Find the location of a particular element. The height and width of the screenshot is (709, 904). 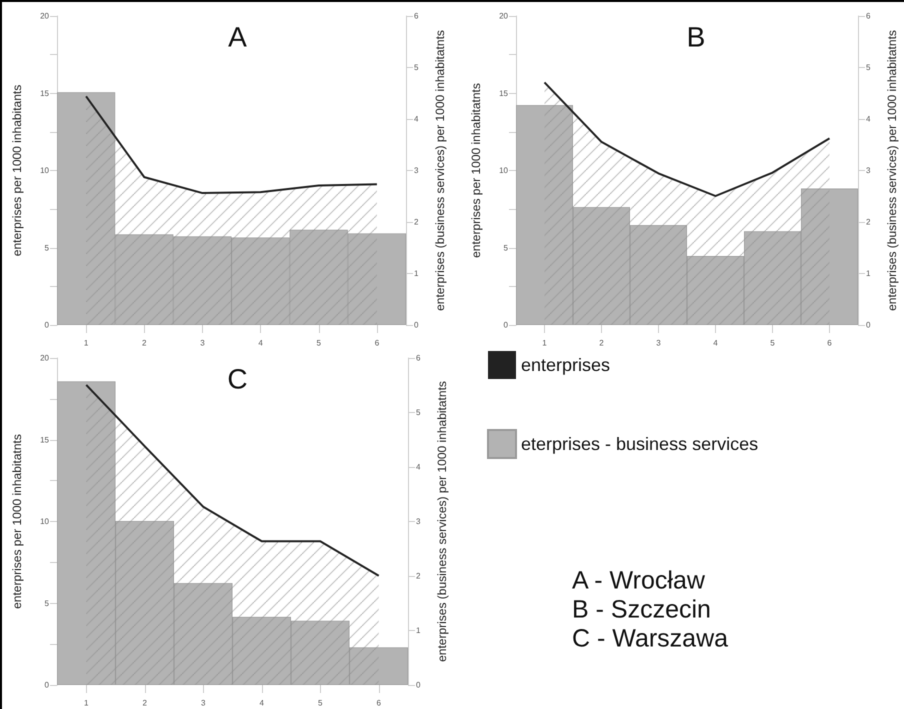

legend-label: enterprises is located at coordinates (565, 365).